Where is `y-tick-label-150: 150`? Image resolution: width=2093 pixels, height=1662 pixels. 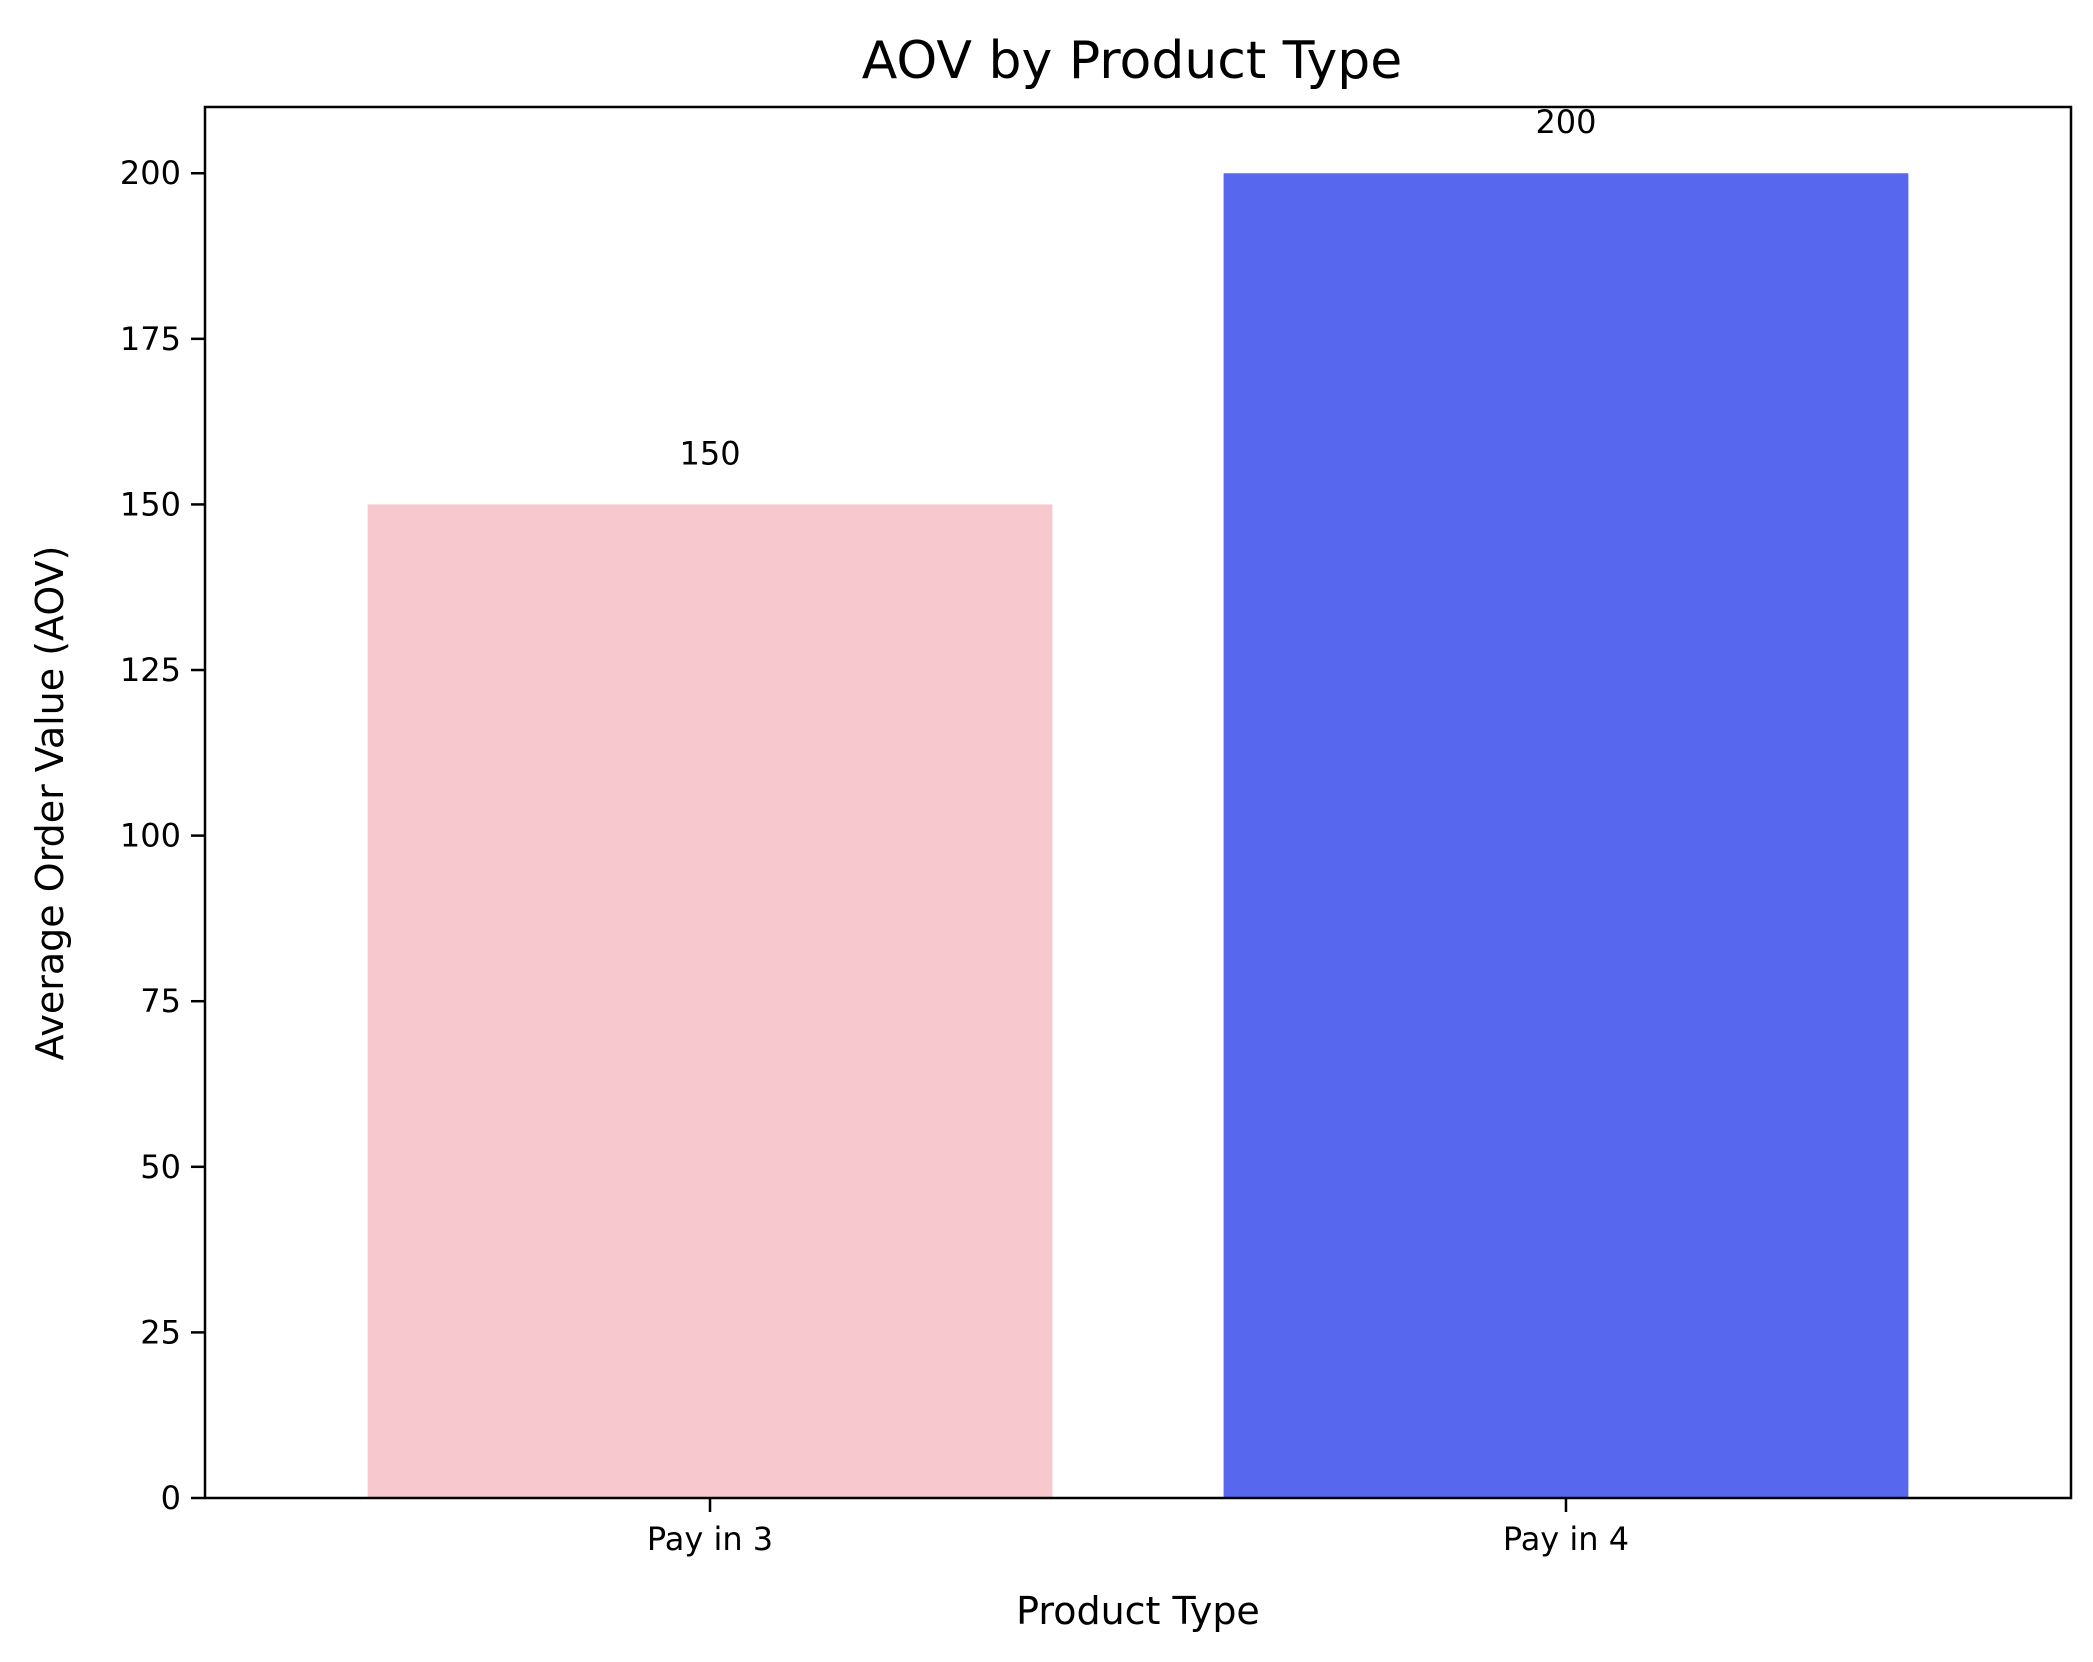 y-tick-label-150: 150 is located at coordinates (150, 504).